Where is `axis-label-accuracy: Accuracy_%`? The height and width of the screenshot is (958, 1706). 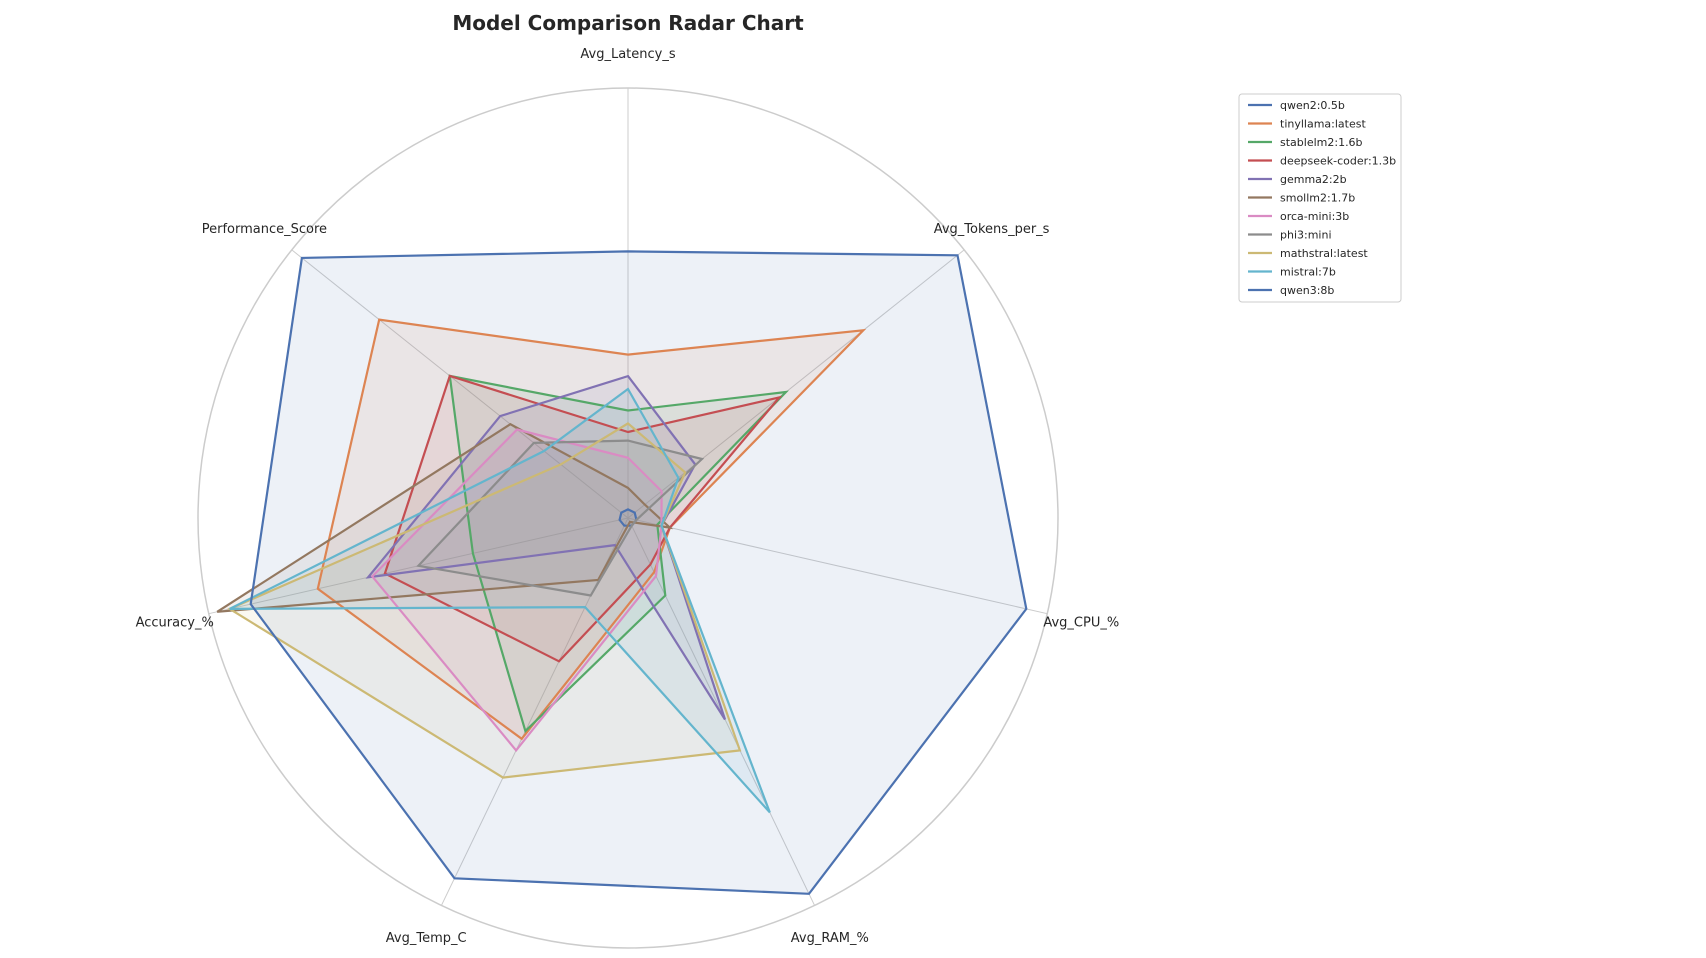 axis-label-accuracy: Accuracy_% is located at coordinates (175, 623).